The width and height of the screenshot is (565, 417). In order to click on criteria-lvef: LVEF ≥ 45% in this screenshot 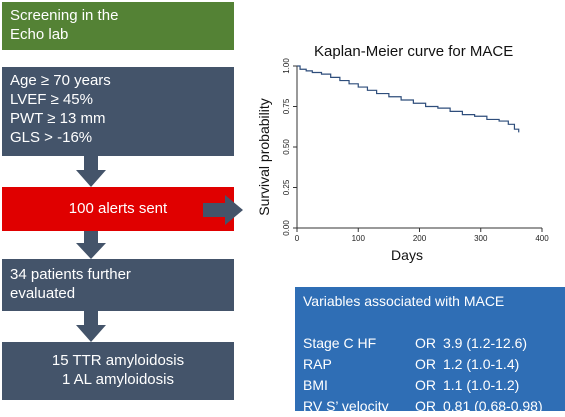, I will do `click(51, 99)`.